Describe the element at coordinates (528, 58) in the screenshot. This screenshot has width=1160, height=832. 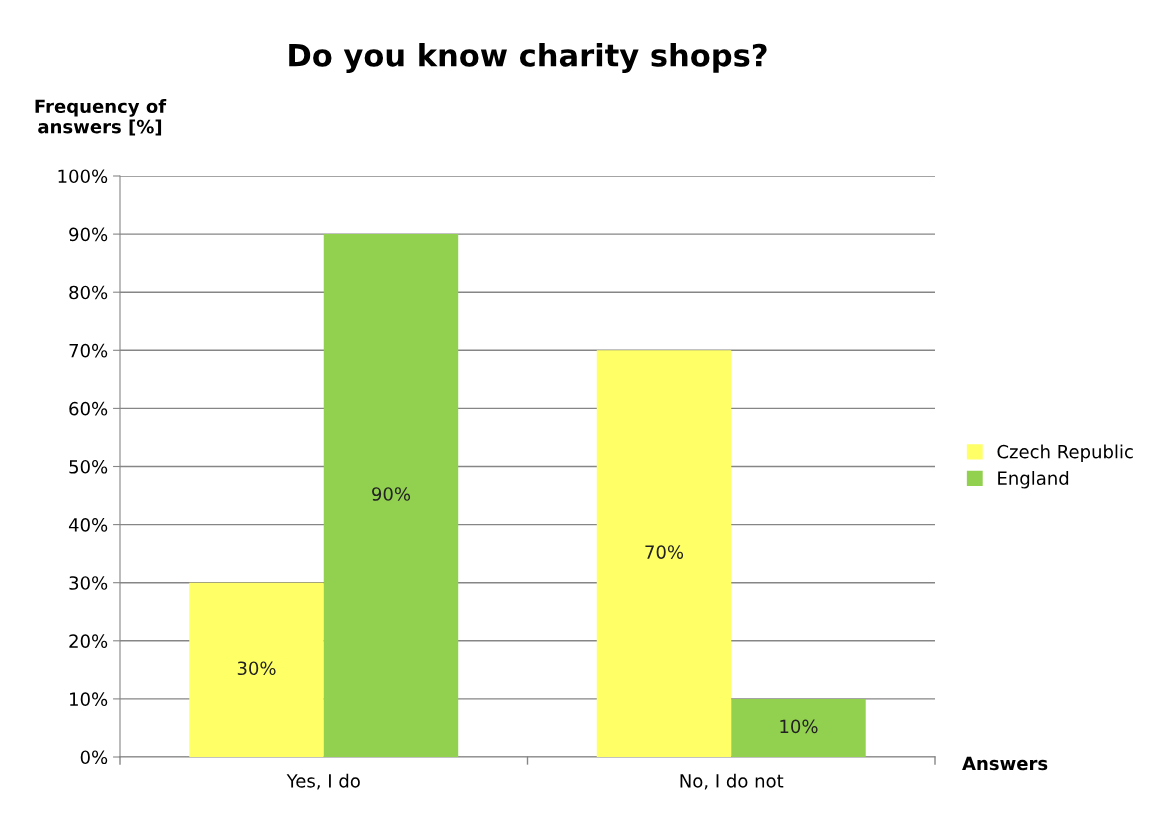
I see `chart-title: Do you know charity shops?` at that location.